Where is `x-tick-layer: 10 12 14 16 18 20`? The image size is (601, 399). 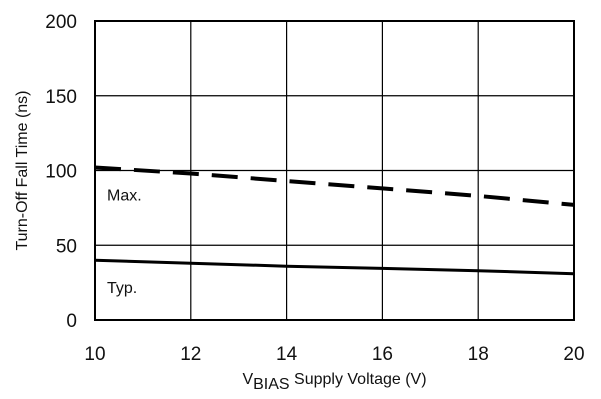 x-tick-layer: 10 12 14 16 18 20 is located at coordinates (334, 354).